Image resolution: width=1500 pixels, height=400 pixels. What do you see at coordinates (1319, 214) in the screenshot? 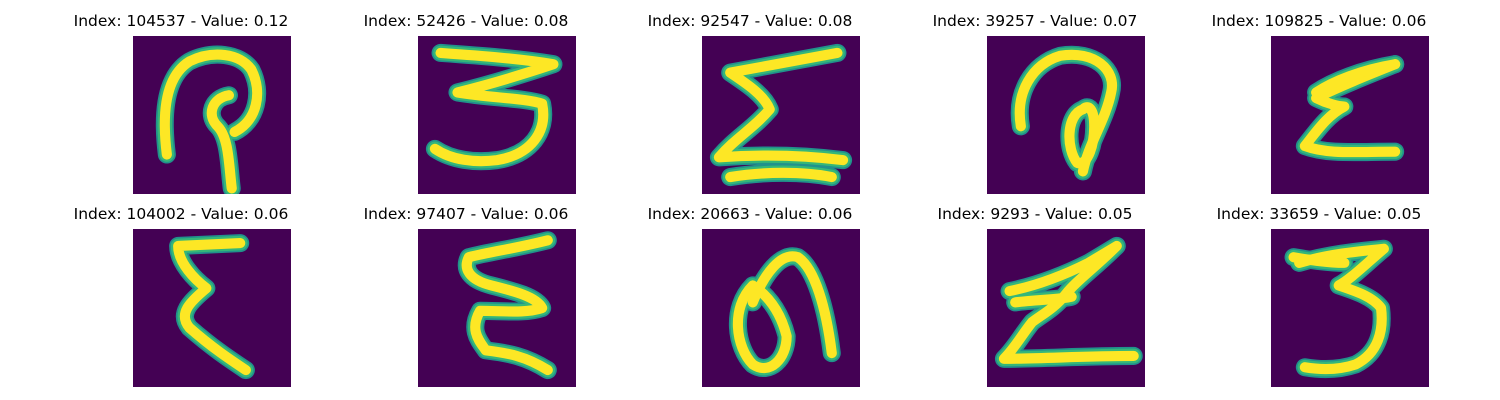
I see `panel-title: Index: 33659 - Value: 0.05` at bounding box center [1319, 214].